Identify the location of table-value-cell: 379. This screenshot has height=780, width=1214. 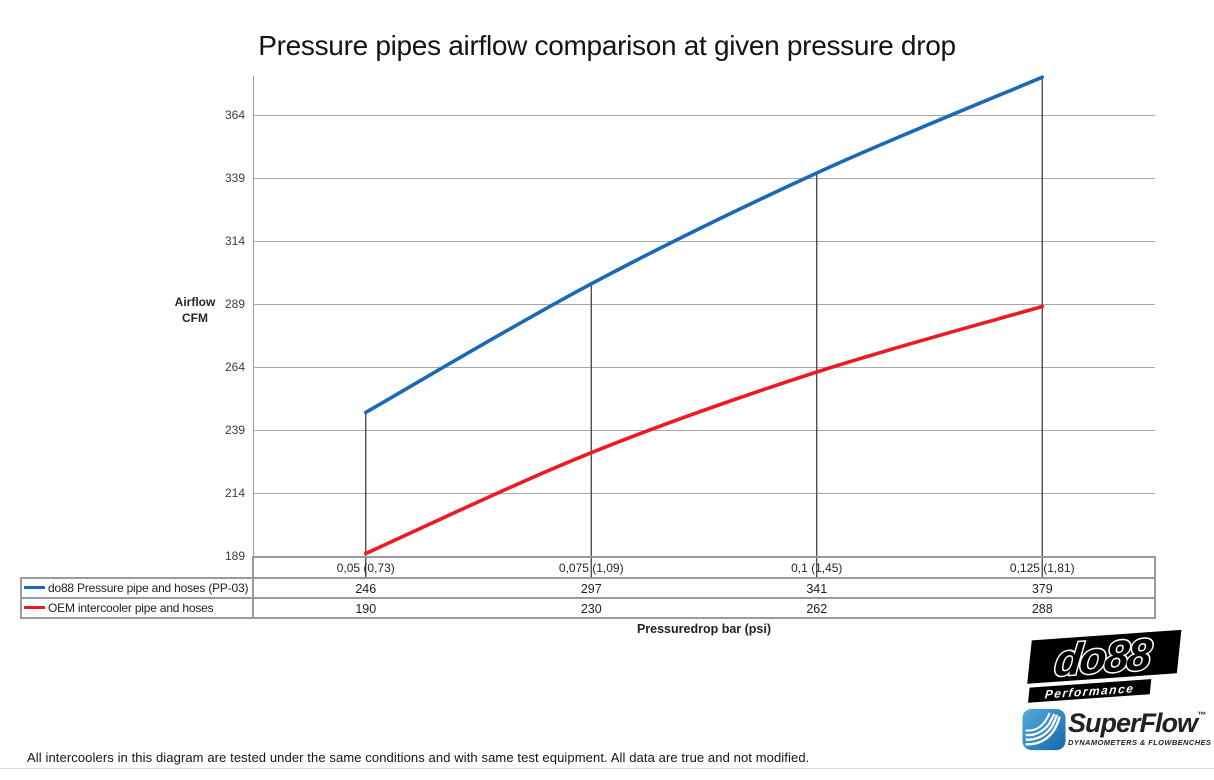
(1042, 589).